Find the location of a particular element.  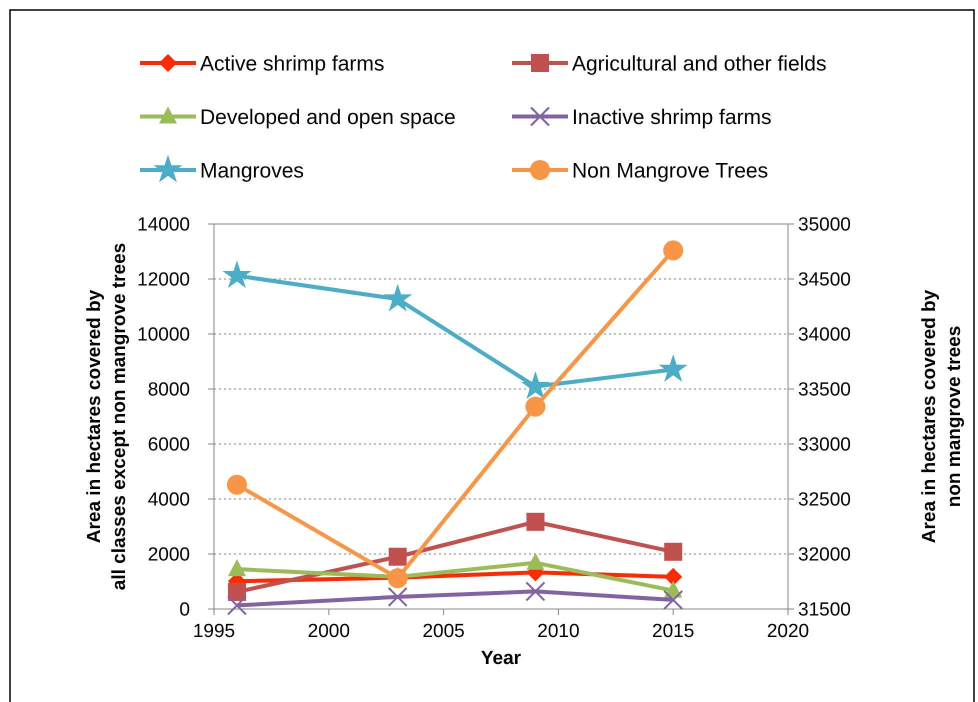

x-tick-label: 2000 is located at coordinates (329, 631).